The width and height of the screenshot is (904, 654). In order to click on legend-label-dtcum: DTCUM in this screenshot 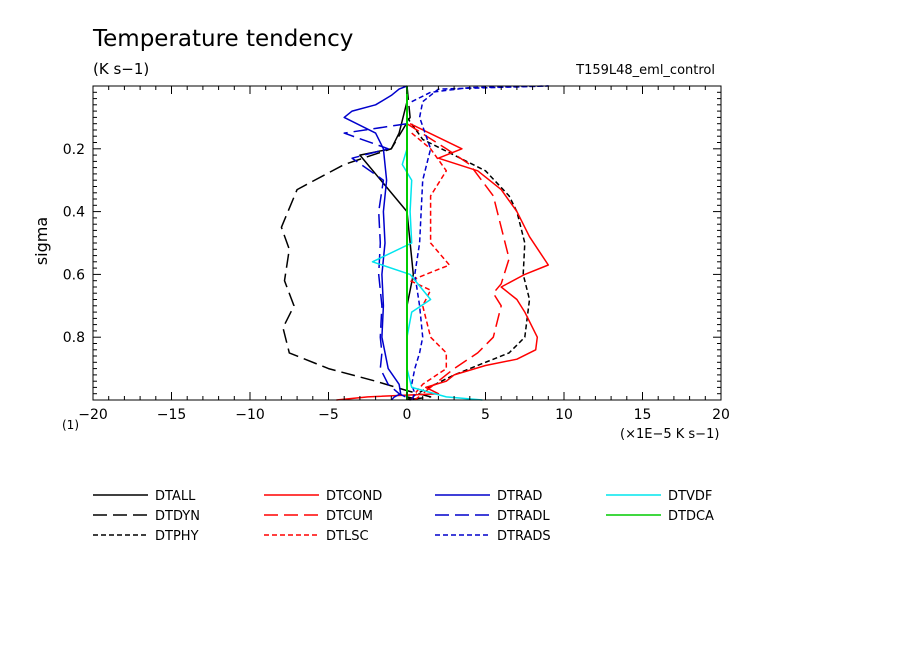, I will do `click(349, 516)`.